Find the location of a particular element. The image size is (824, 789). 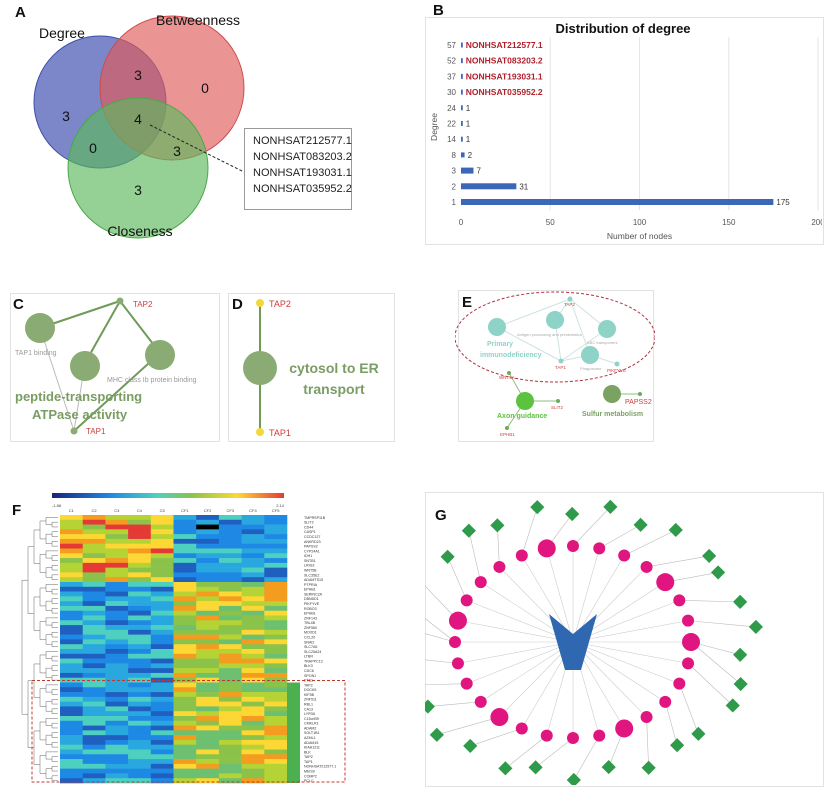

go-term-node is located at coordinates (40, 328).